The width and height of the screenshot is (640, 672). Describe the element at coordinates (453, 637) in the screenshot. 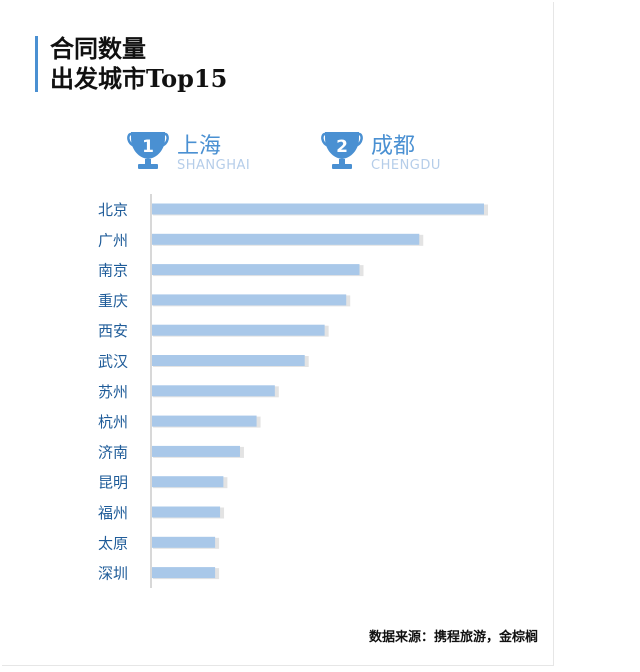

I see `source-note: 数据来源：携程旅游，金棕榈` at that location.